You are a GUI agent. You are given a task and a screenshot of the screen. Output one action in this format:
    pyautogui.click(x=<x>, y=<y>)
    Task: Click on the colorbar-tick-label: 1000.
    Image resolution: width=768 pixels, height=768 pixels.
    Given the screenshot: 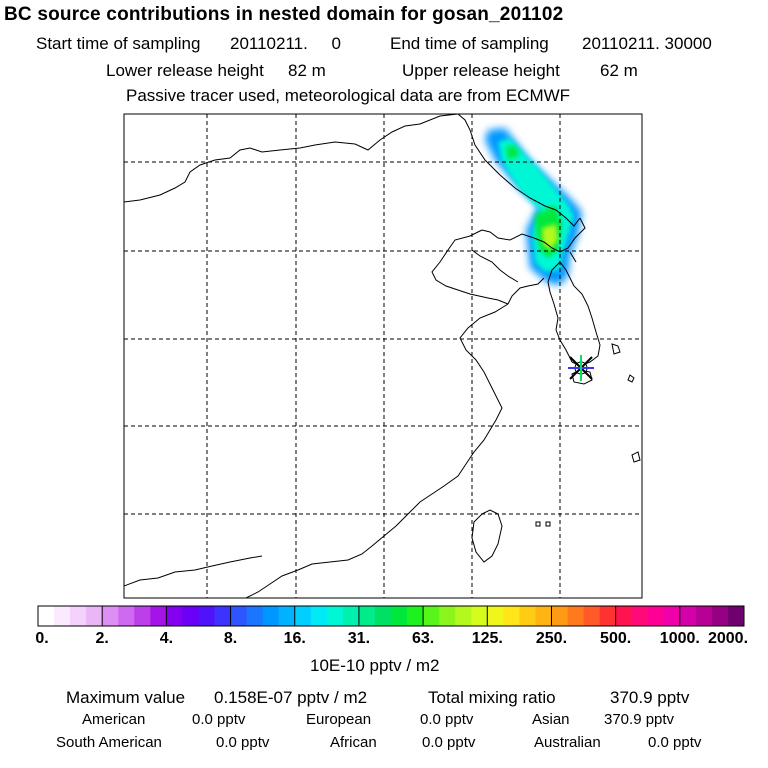 What is the action you would take?
    pyautogui.click(x=679, y=638)
    